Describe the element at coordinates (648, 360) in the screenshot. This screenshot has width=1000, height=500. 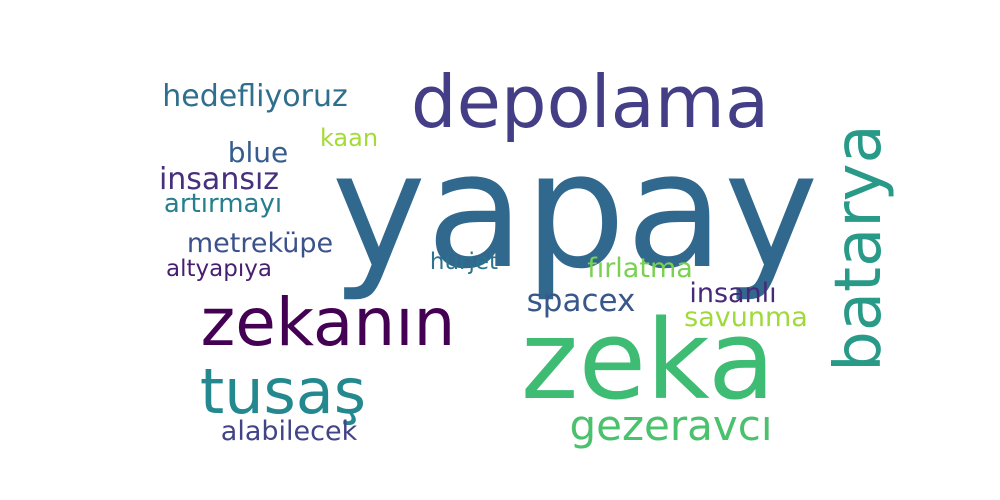
I see `word-zeka: zeka` at that location.